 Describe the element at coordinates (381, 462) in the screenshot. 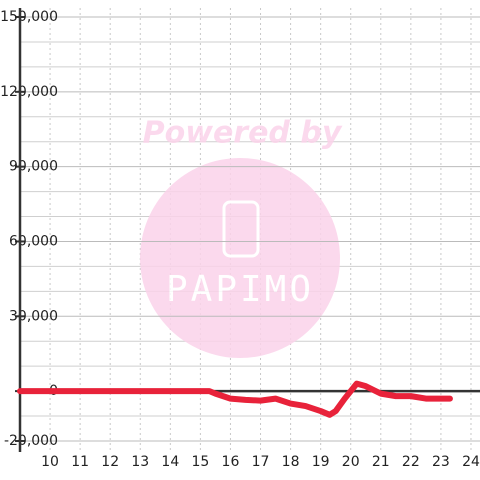

I see `x-tick-label: 21` at that location.